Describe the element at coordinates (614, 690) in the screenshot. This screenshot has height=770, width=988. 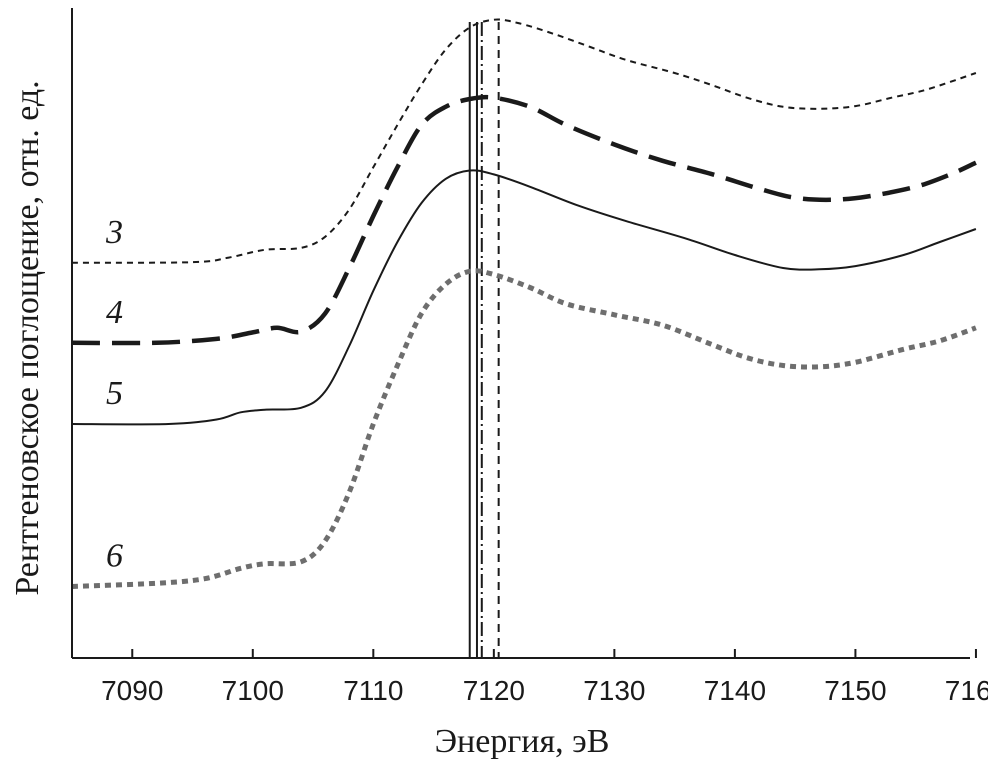
I see `x-tick-label: 7130` at that location.